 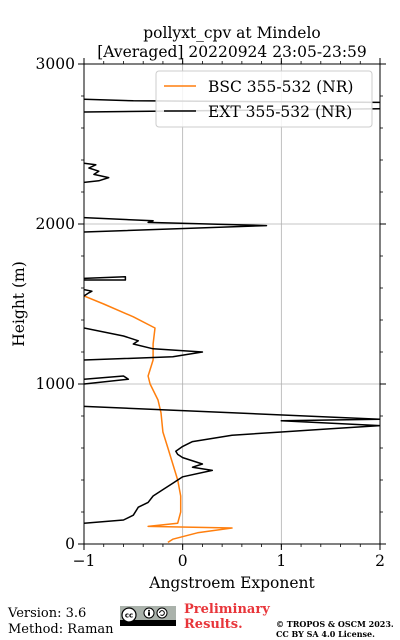 I want to click on method-text: Method: Raman, so click(x=61, y=629).